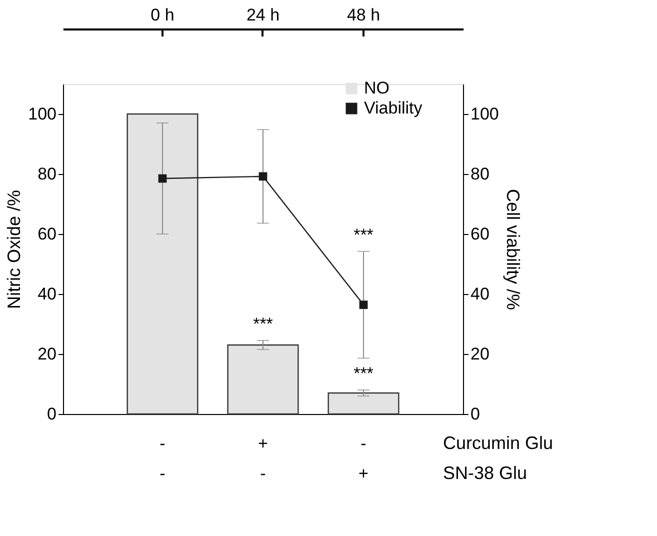  What do you see at coordinates (480, 234) in the screenshot?
I see `y2-tick-label: 60` at bounding box center [480, 234].